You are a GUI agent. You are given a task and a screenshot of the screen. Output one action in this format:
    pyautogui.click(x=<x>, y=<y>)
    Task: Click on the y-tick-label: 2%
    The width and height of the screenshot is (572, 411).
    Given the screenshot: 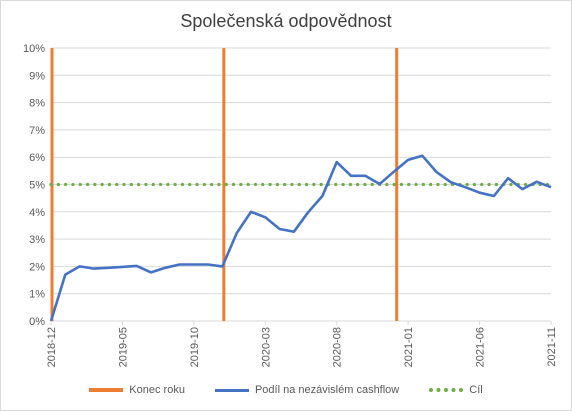 What is the action you would take?
    pyautogui.click(x=37, y=267)
    